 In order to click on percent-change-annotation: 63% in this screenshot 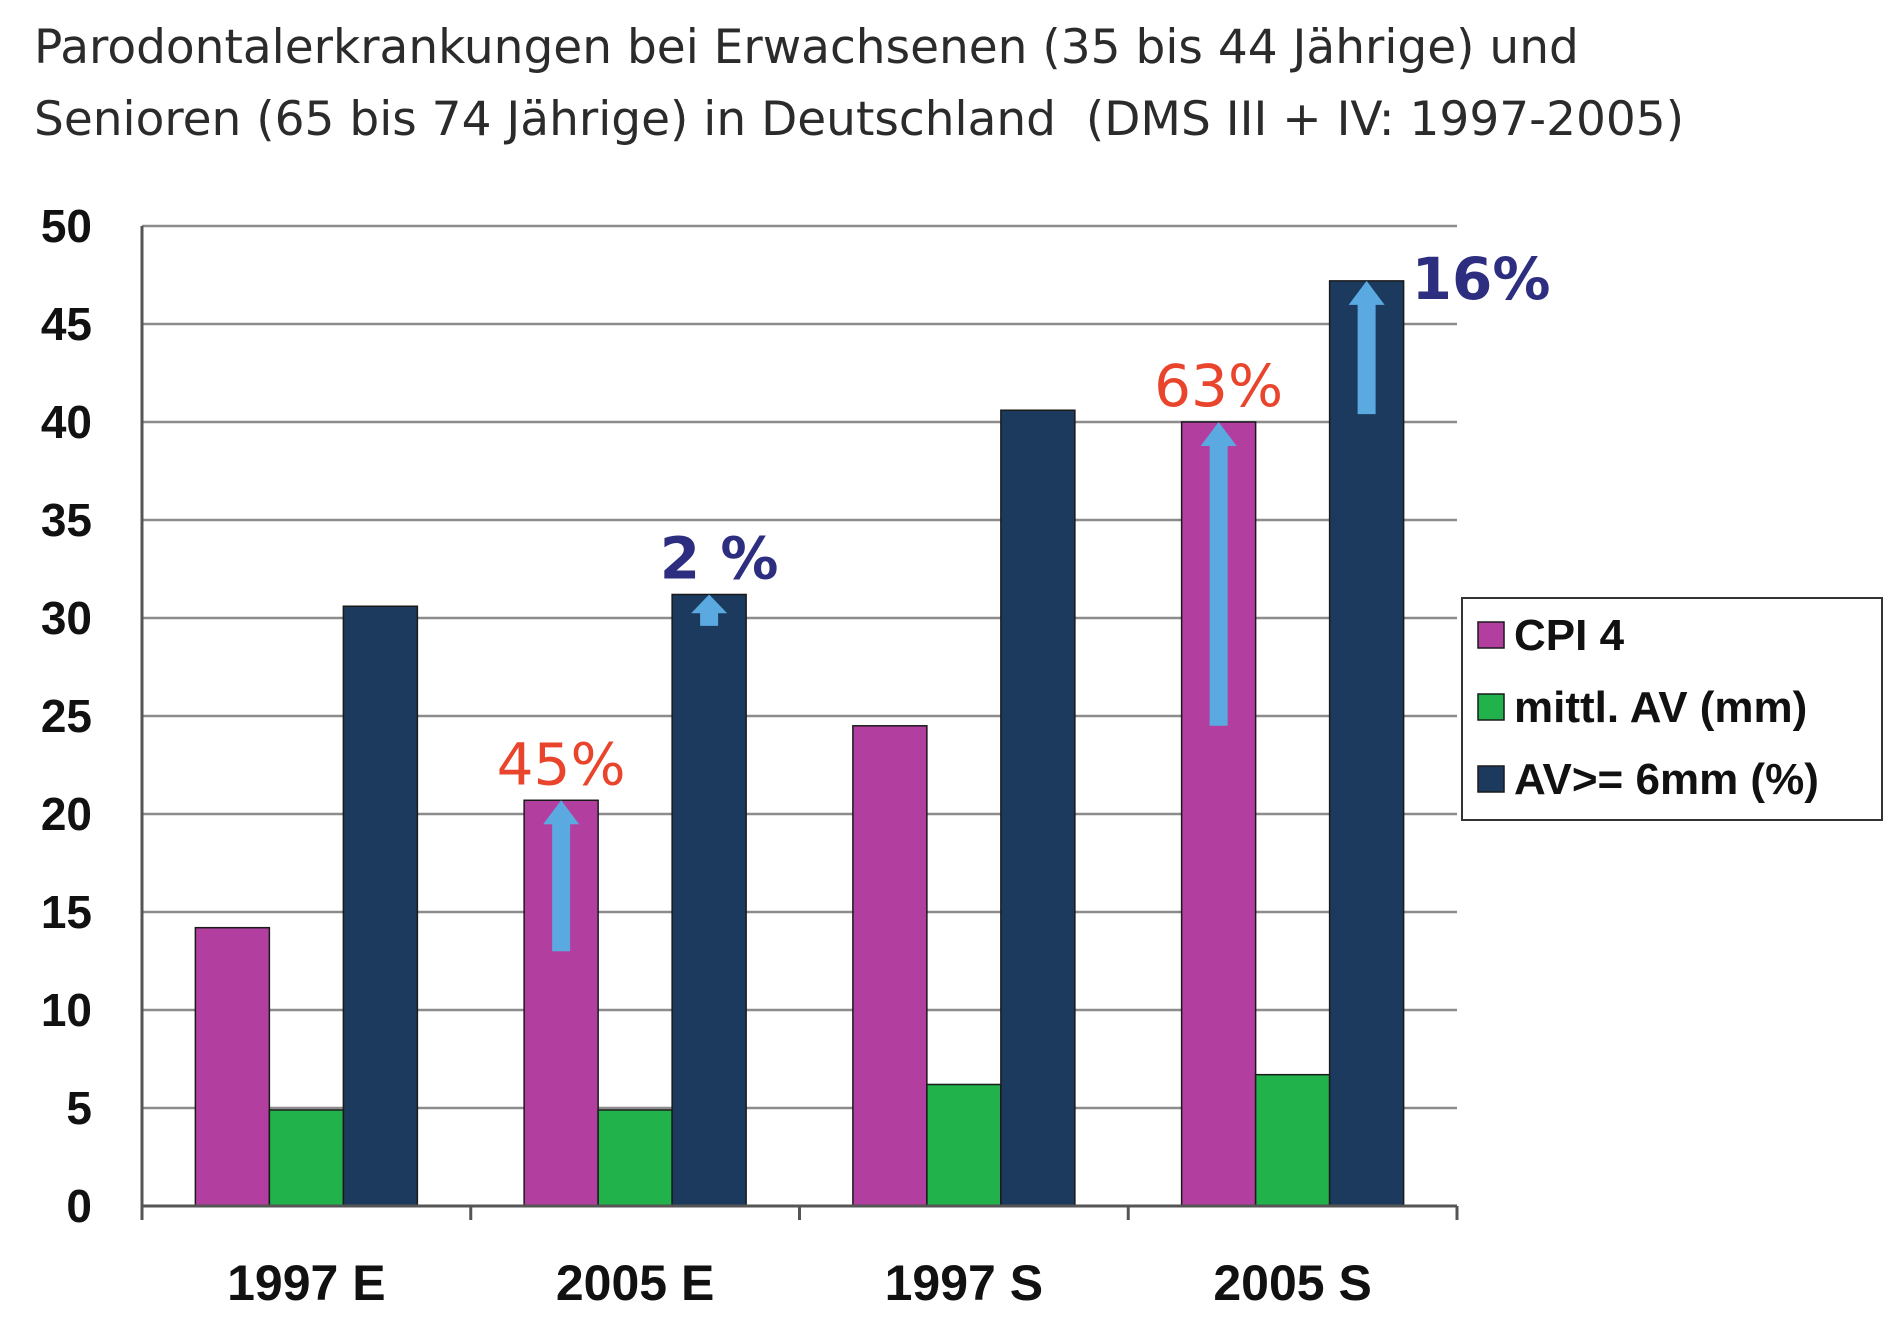, I will do `click(1218, 386)`.